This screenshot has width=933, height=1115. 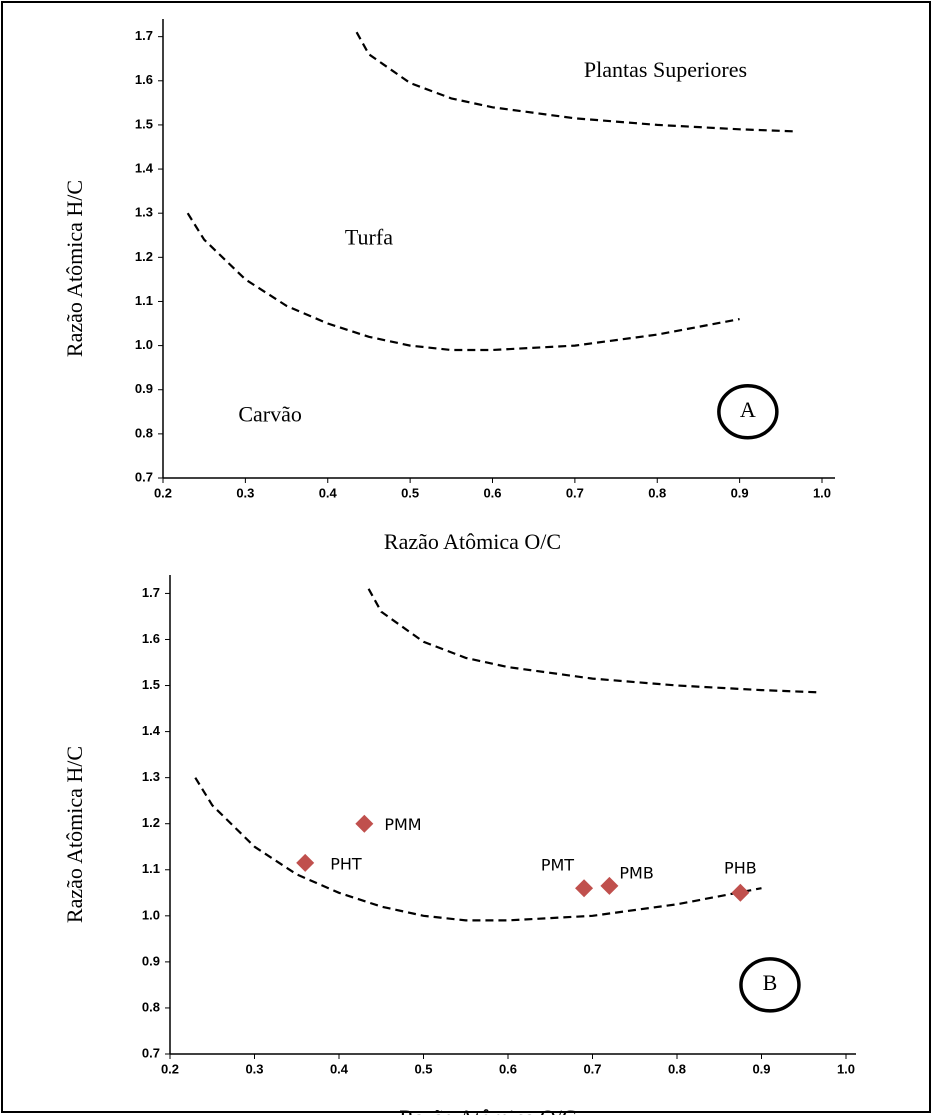 What do you see at coordinates (770, 982) in the screenshot?
I see `annotation: B` at bounding box center [770, 982].